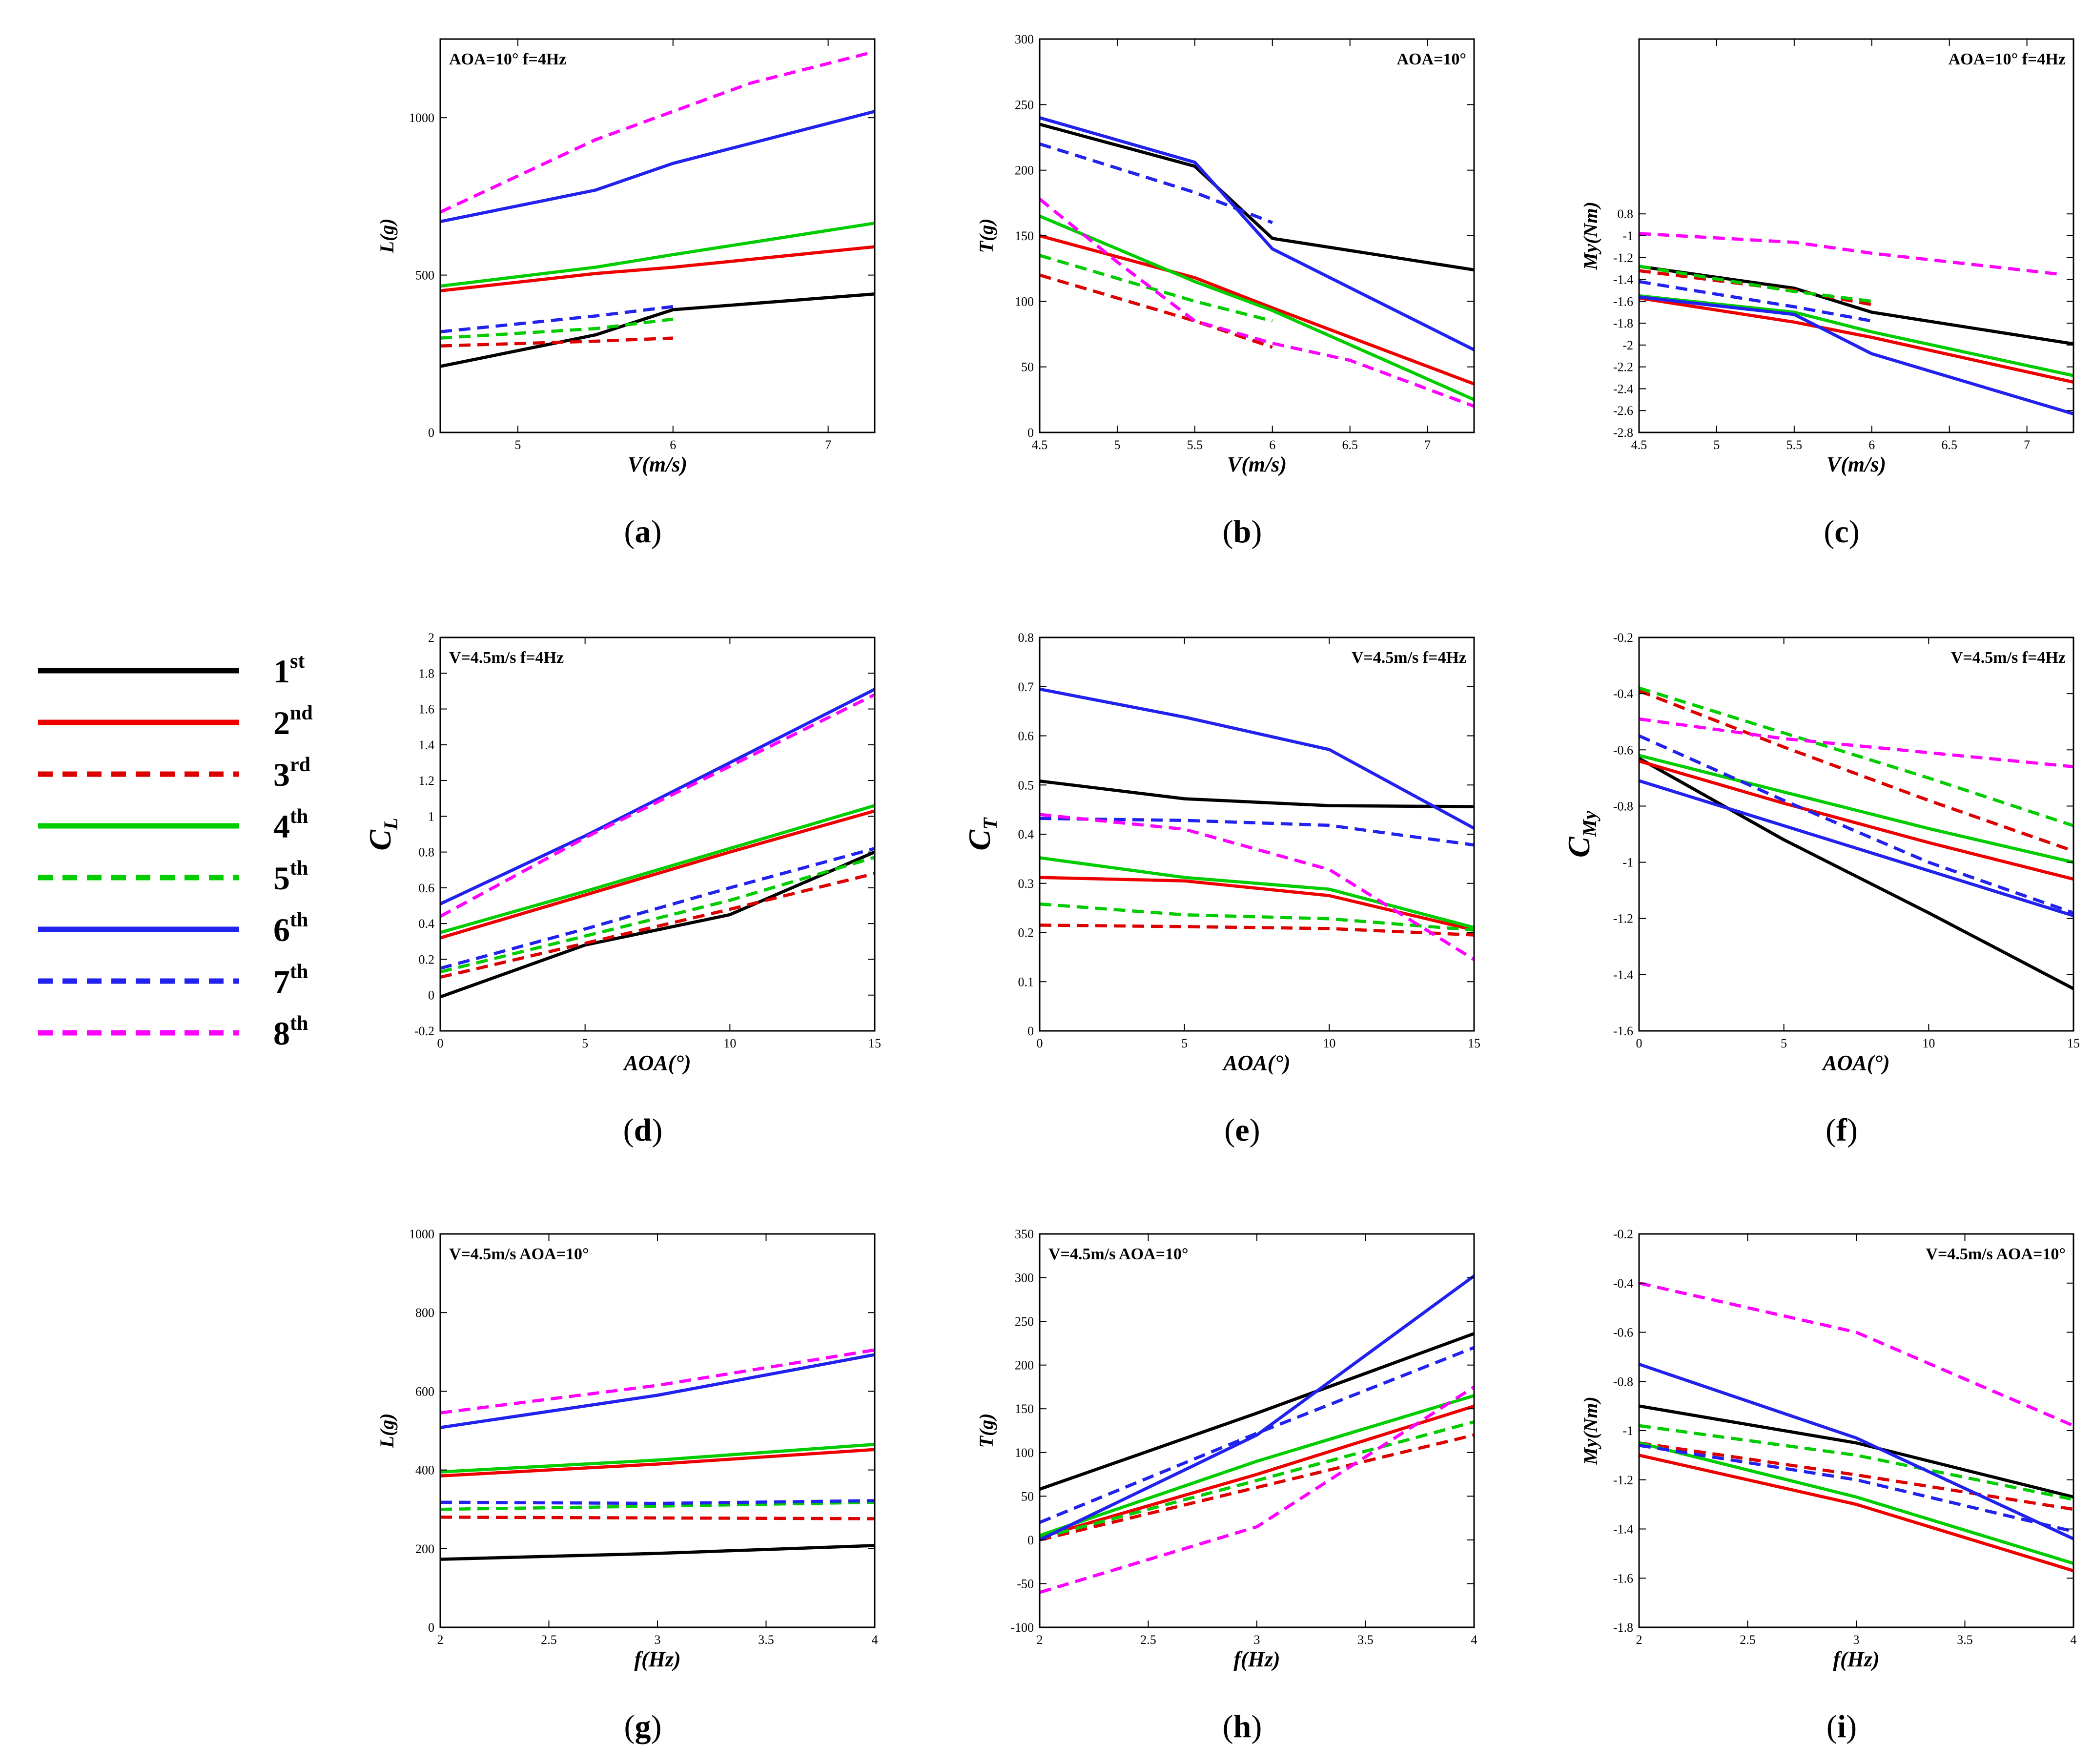 This screenshot has height=1764, width=2093. I want to click on legend-label: 4th, so click(290, 825).